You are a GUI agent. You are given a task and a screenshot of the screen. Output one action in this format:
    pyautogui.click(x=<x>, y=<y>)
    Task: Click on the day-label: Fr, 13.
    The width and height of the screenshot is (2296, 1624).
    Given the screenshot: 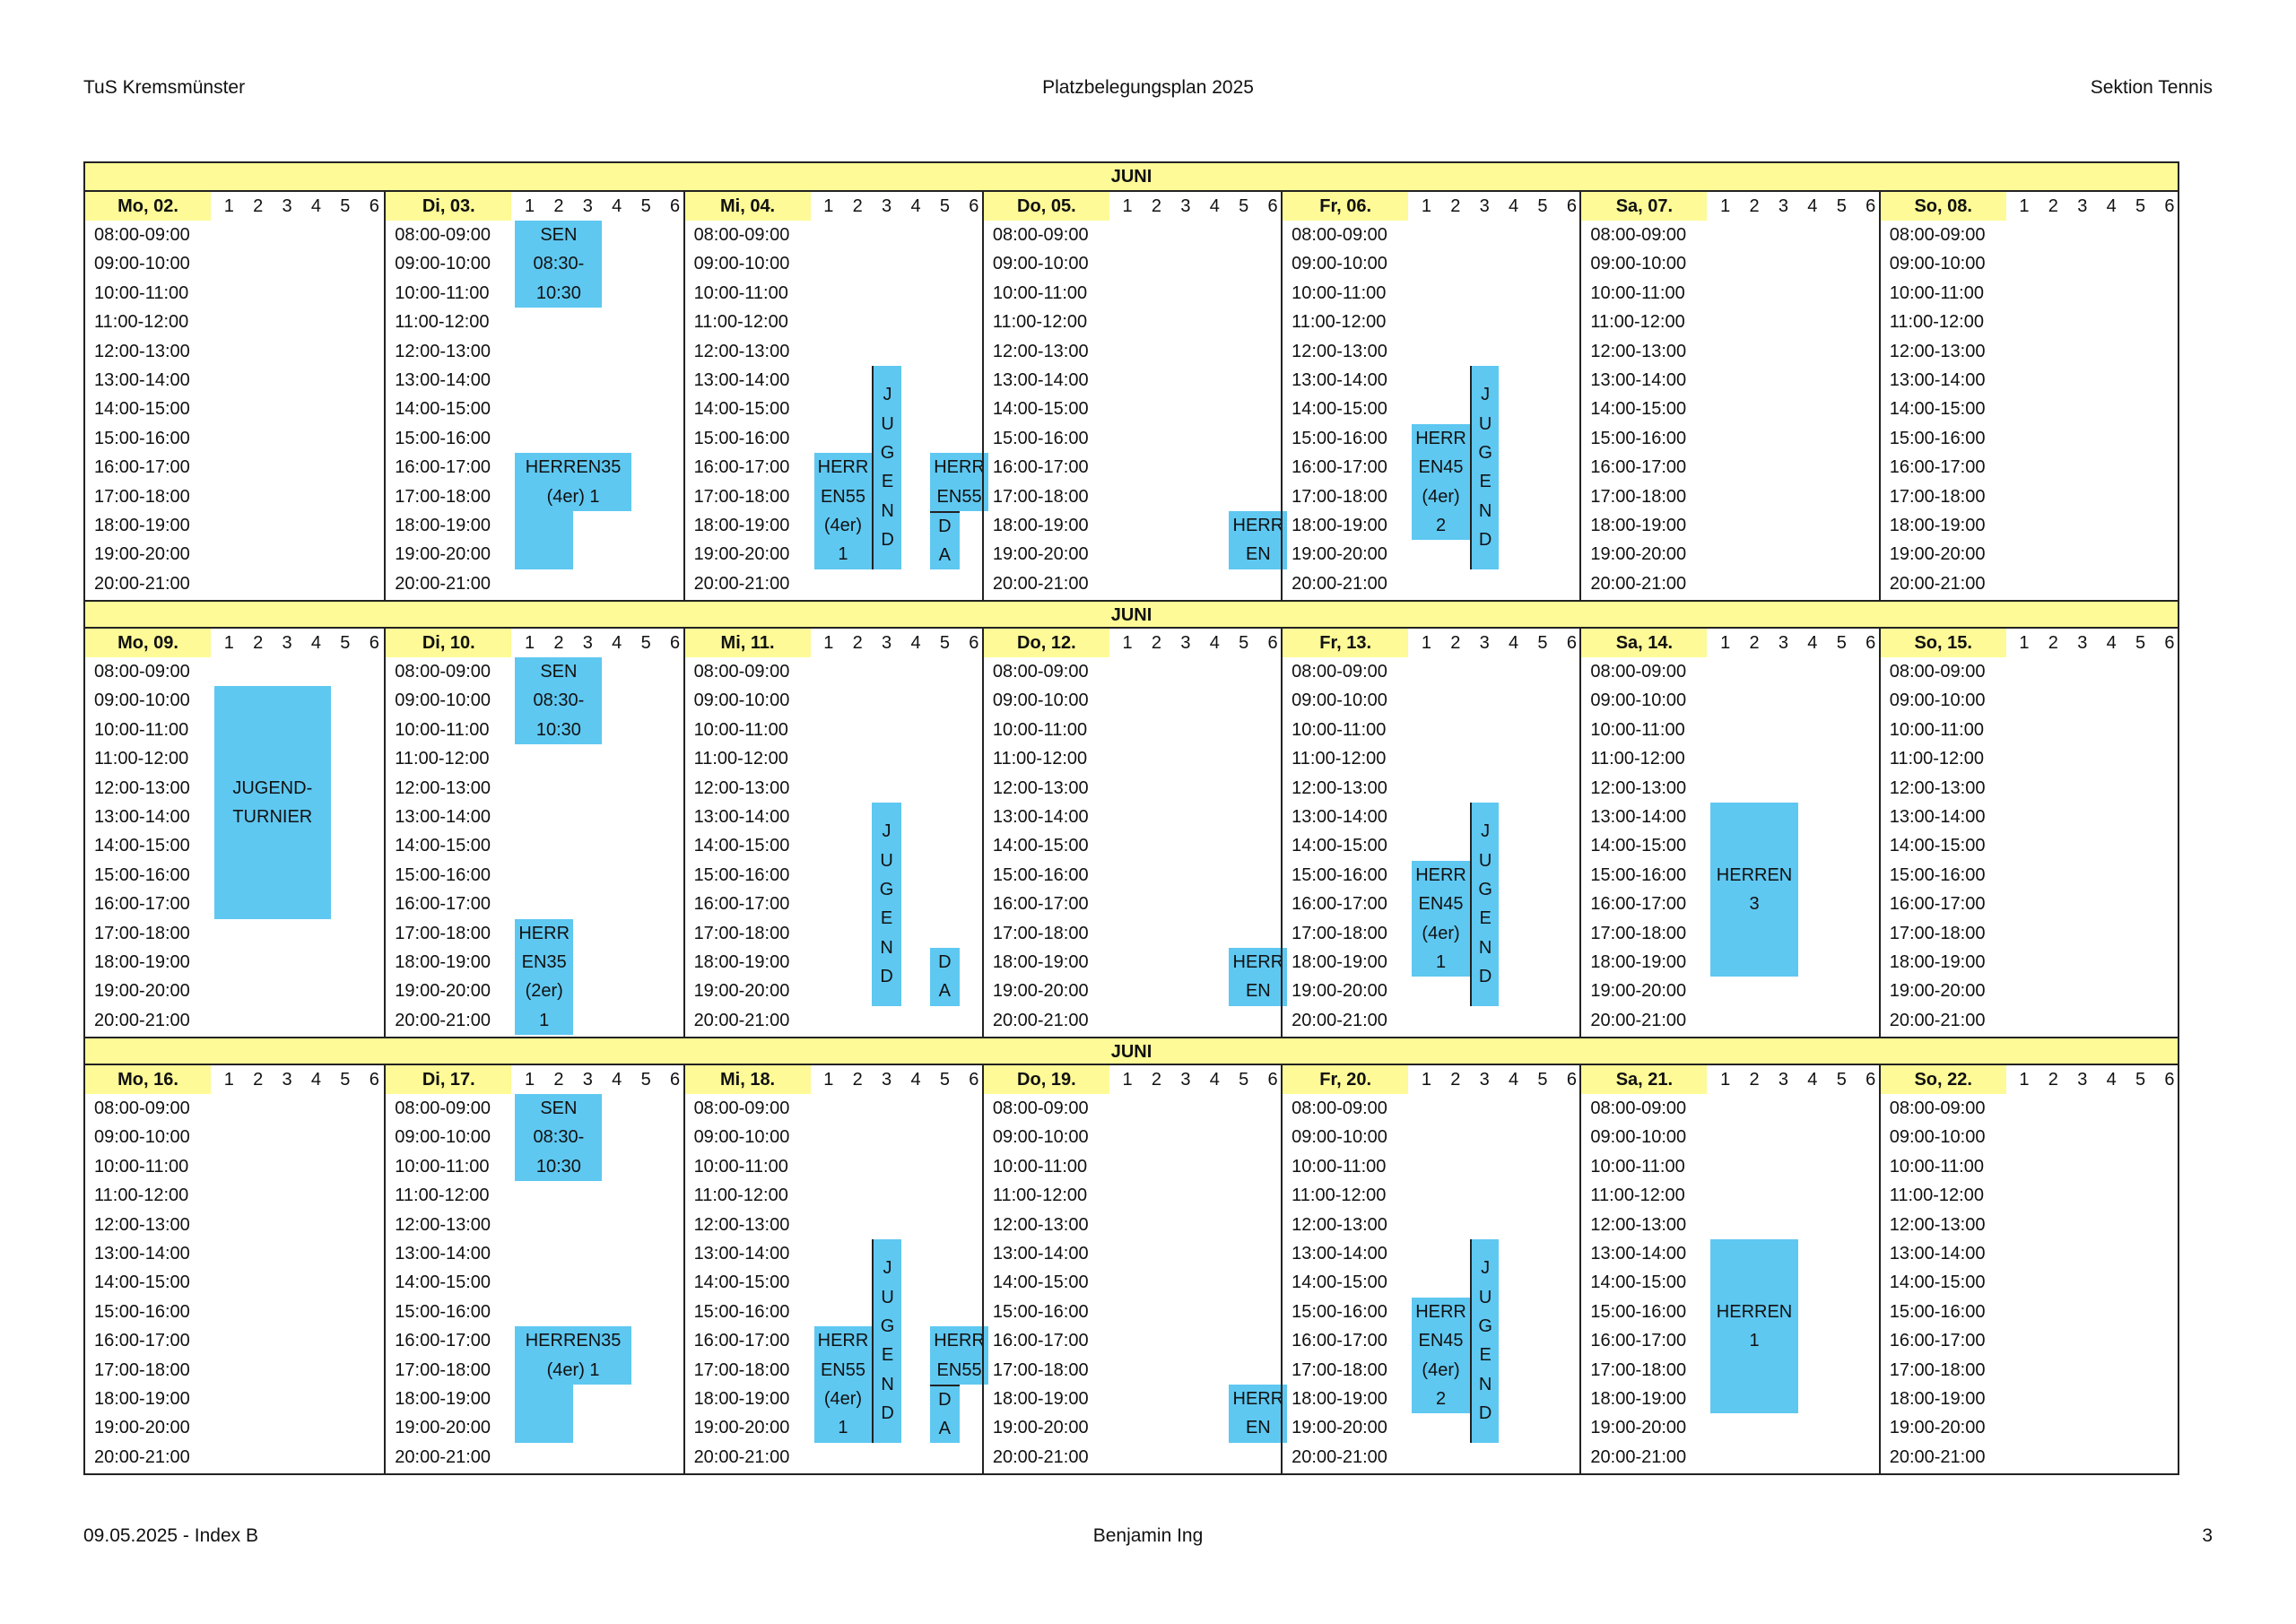 What is the action you would take?
    pyautogui.click(x=1346, y=643)
    